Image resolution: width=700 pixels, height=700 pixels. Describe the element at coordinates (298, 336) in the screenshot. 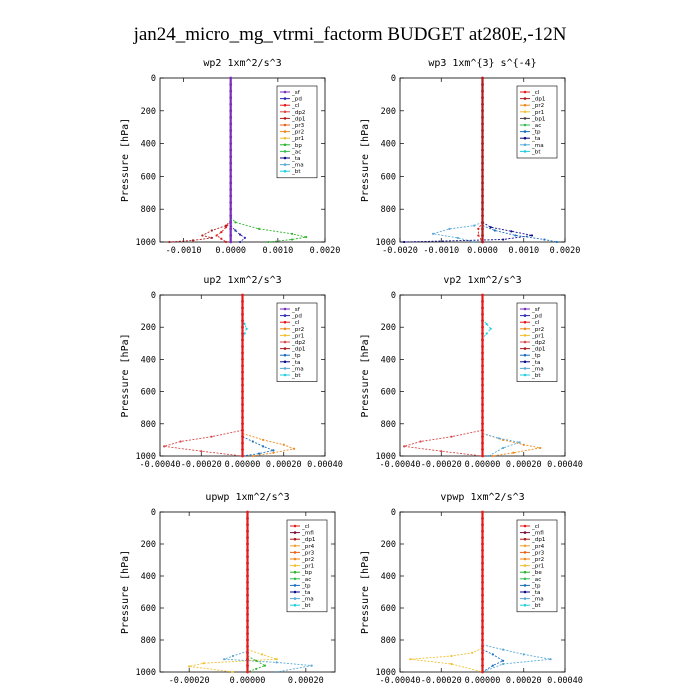

I see `legend-entry: _pr1` at that location.